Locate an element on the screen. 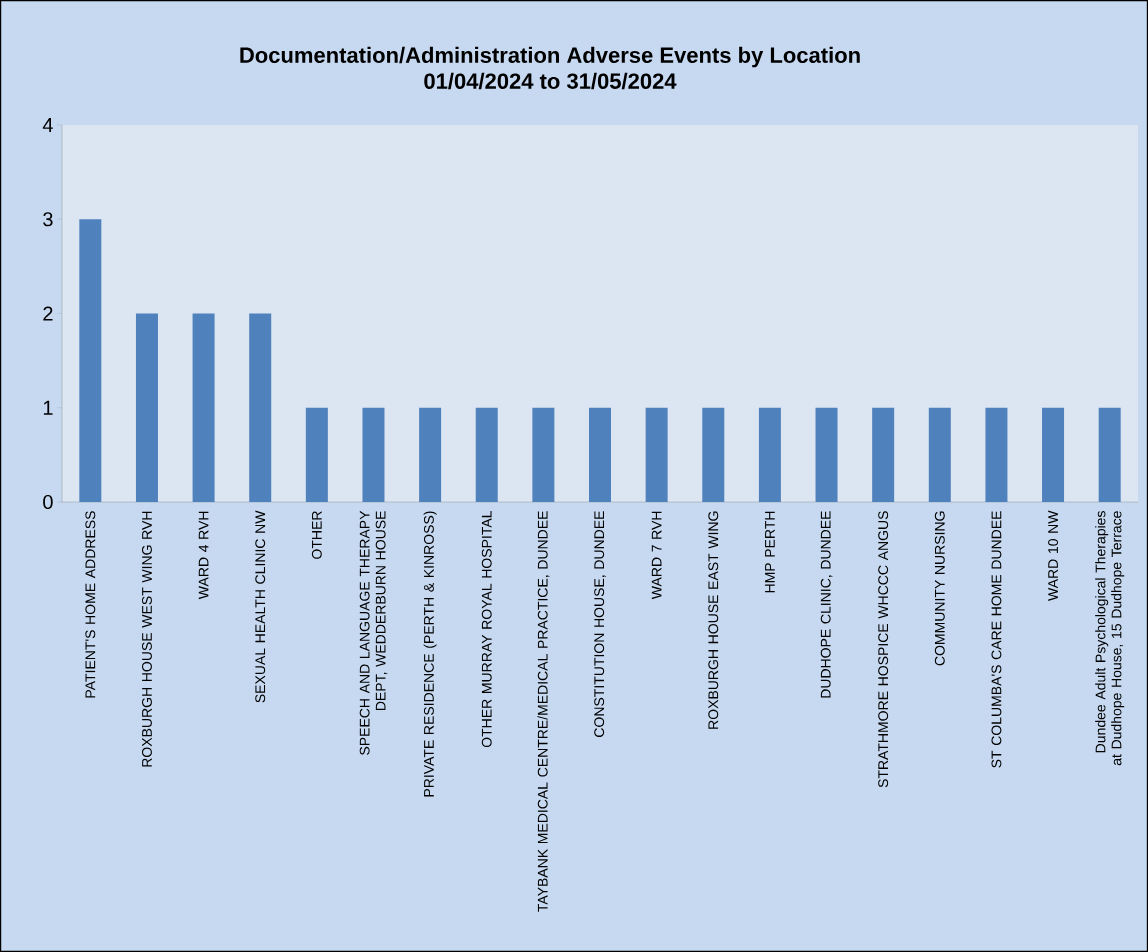 This screenshot has width=1148, height=952. y-tick-label: 4 is located at coordinates (47, 125).